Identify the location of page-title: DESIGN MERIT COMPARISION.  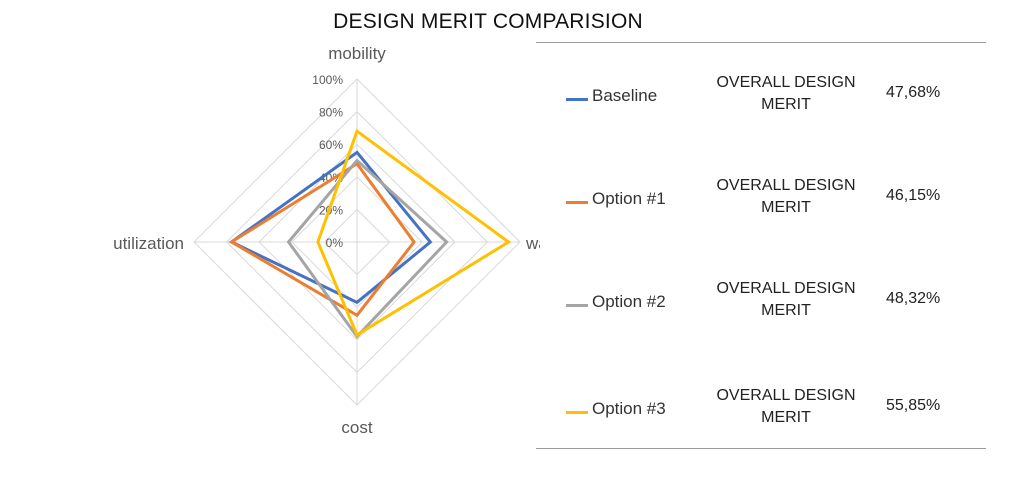
(488, 21).